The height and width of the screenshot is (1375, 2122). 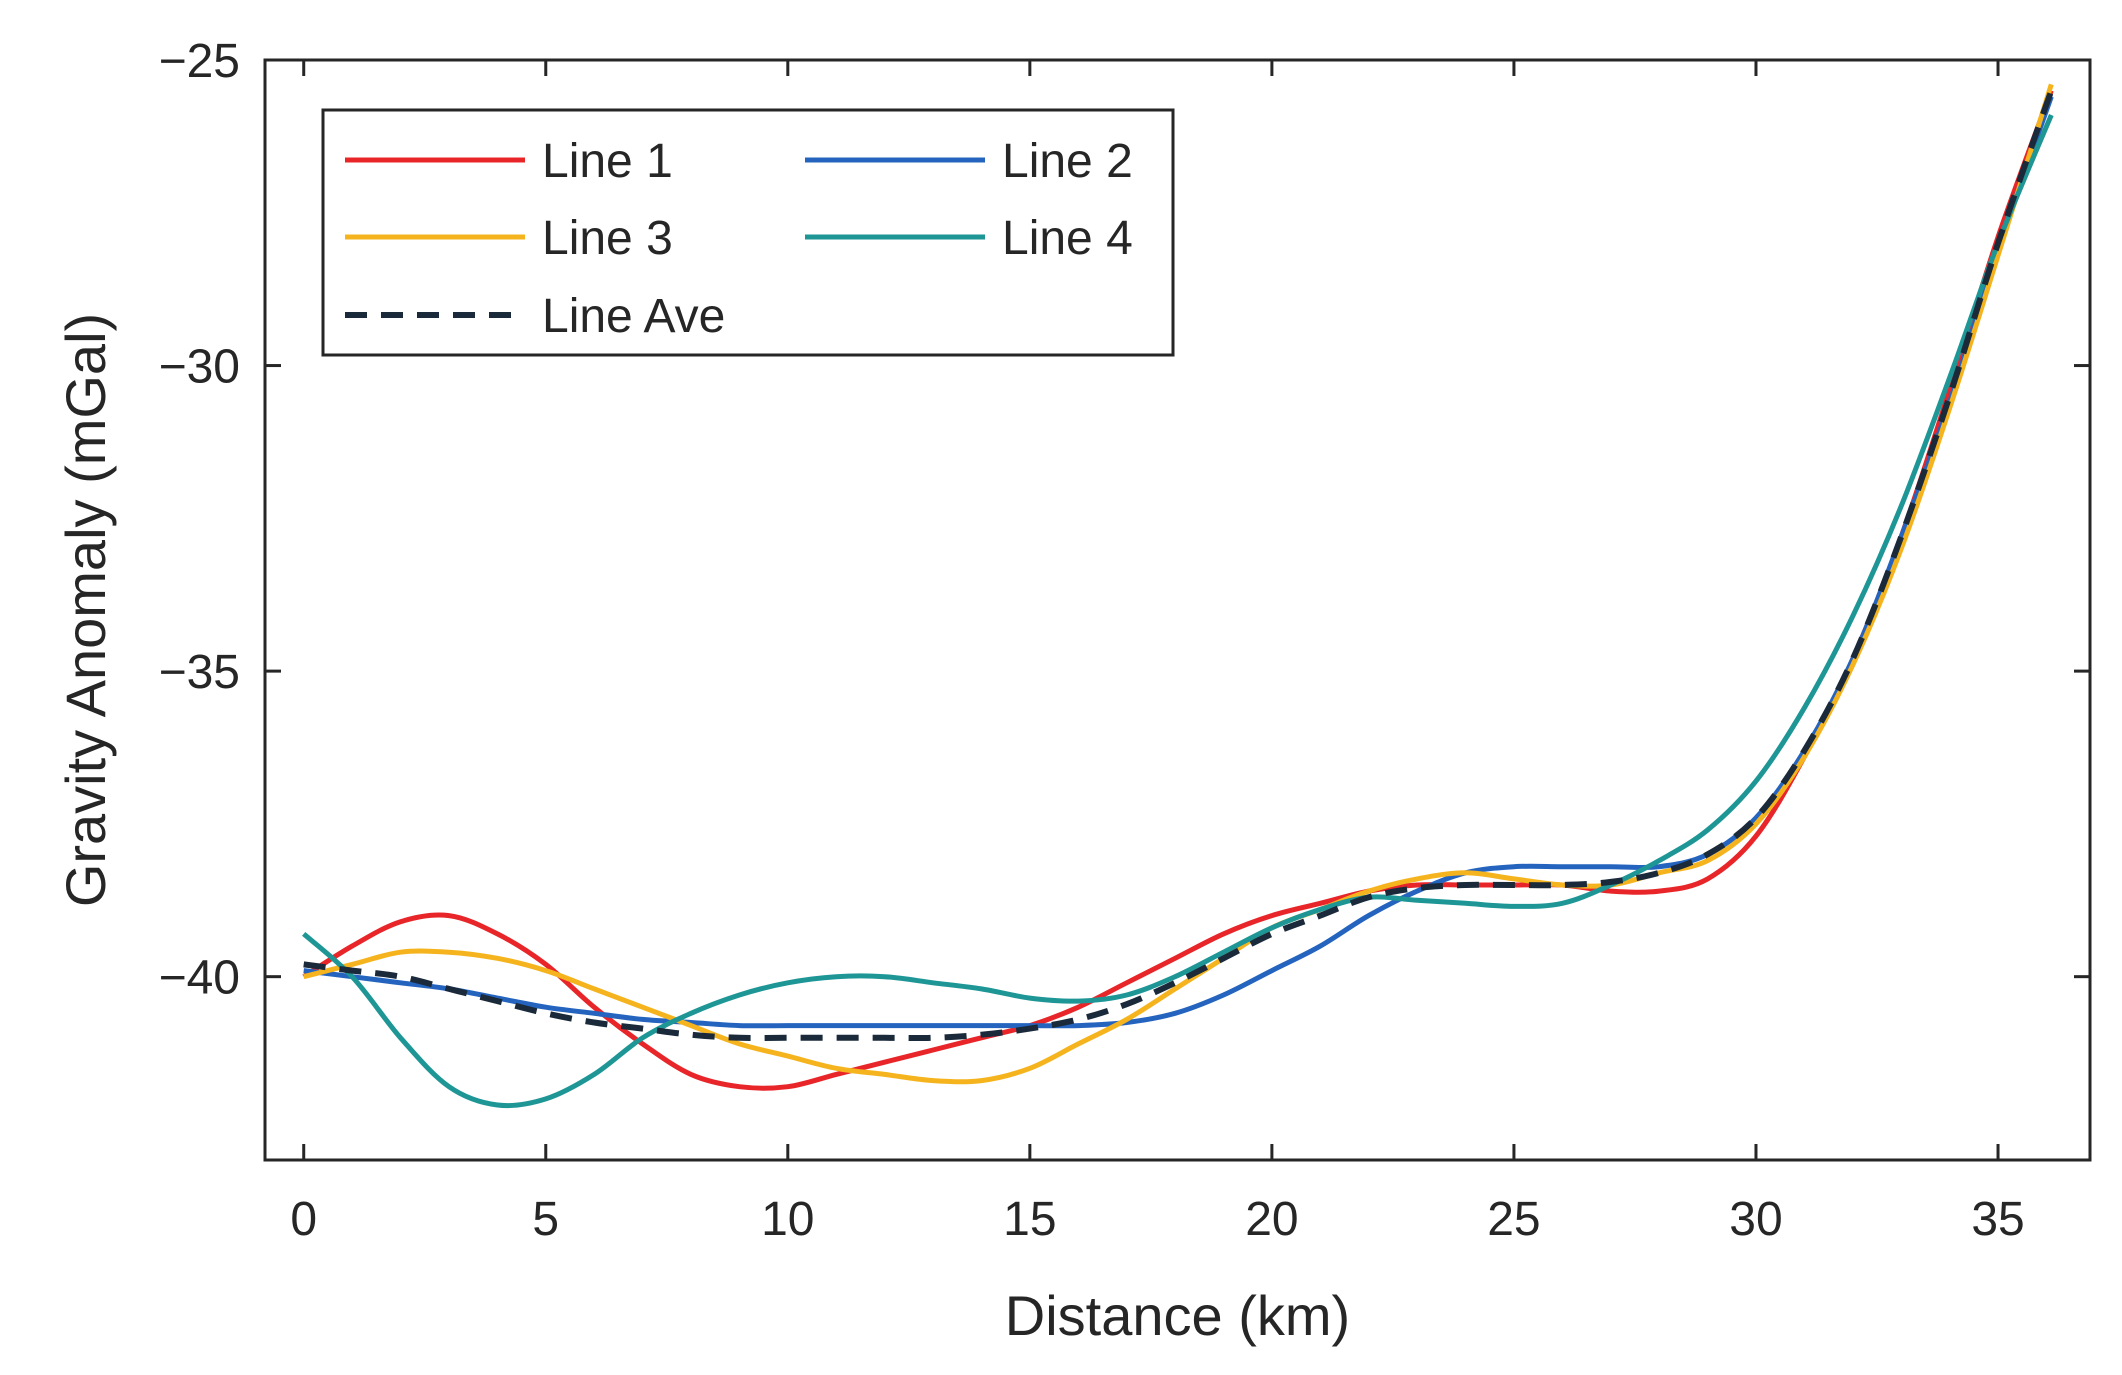 I want to click on y-tick-label: −25, so click(x=199, y=61).